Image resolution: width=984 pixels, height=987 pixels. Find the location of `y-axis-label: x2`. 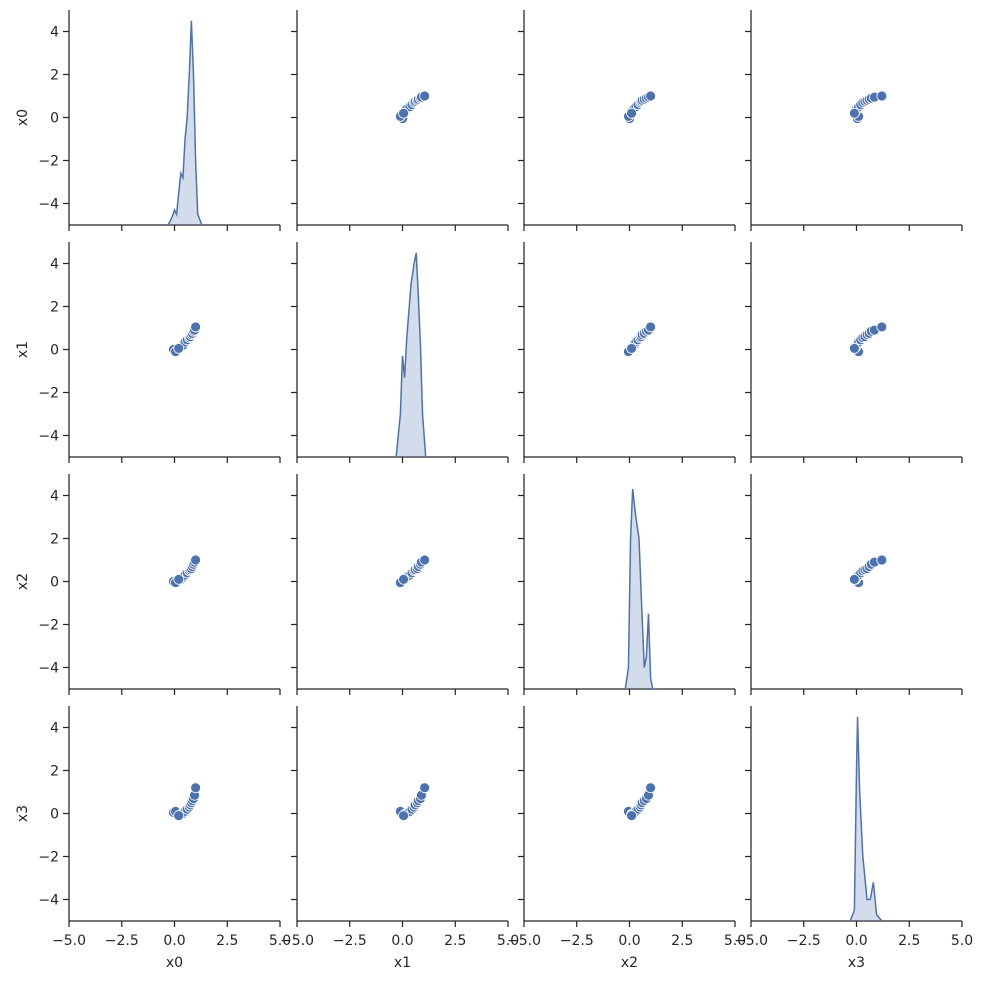

y-axis-label: x2 is located at coordinates (23, 581).